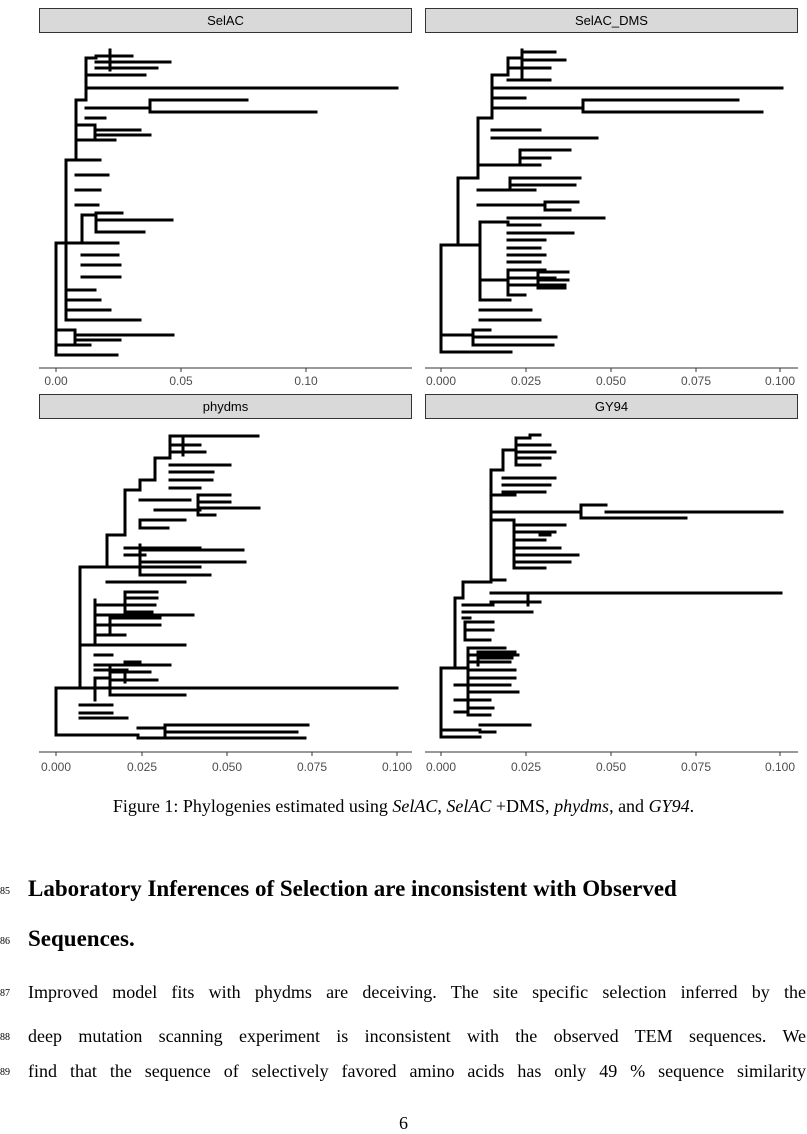 The width and height of the screenshot is (807, 1134). What do you see at coordinates (225, 406) in the screenshot?
I see `facet-strip-phydms: phydms` at bounding box center [225, 406].